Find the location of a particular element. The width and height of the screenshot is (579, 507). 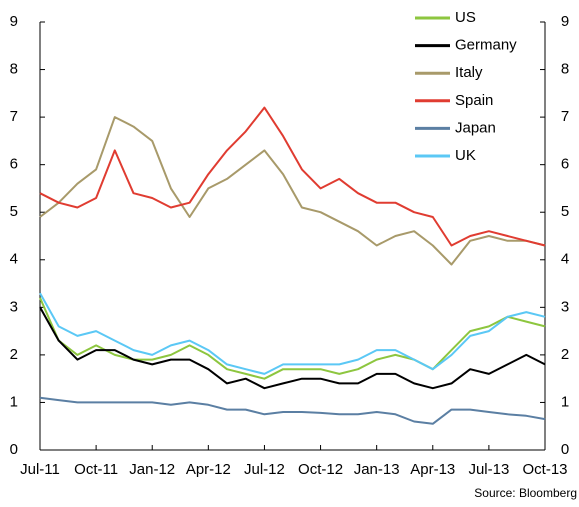

legend-label: UK is located at coordinates (465, 155).